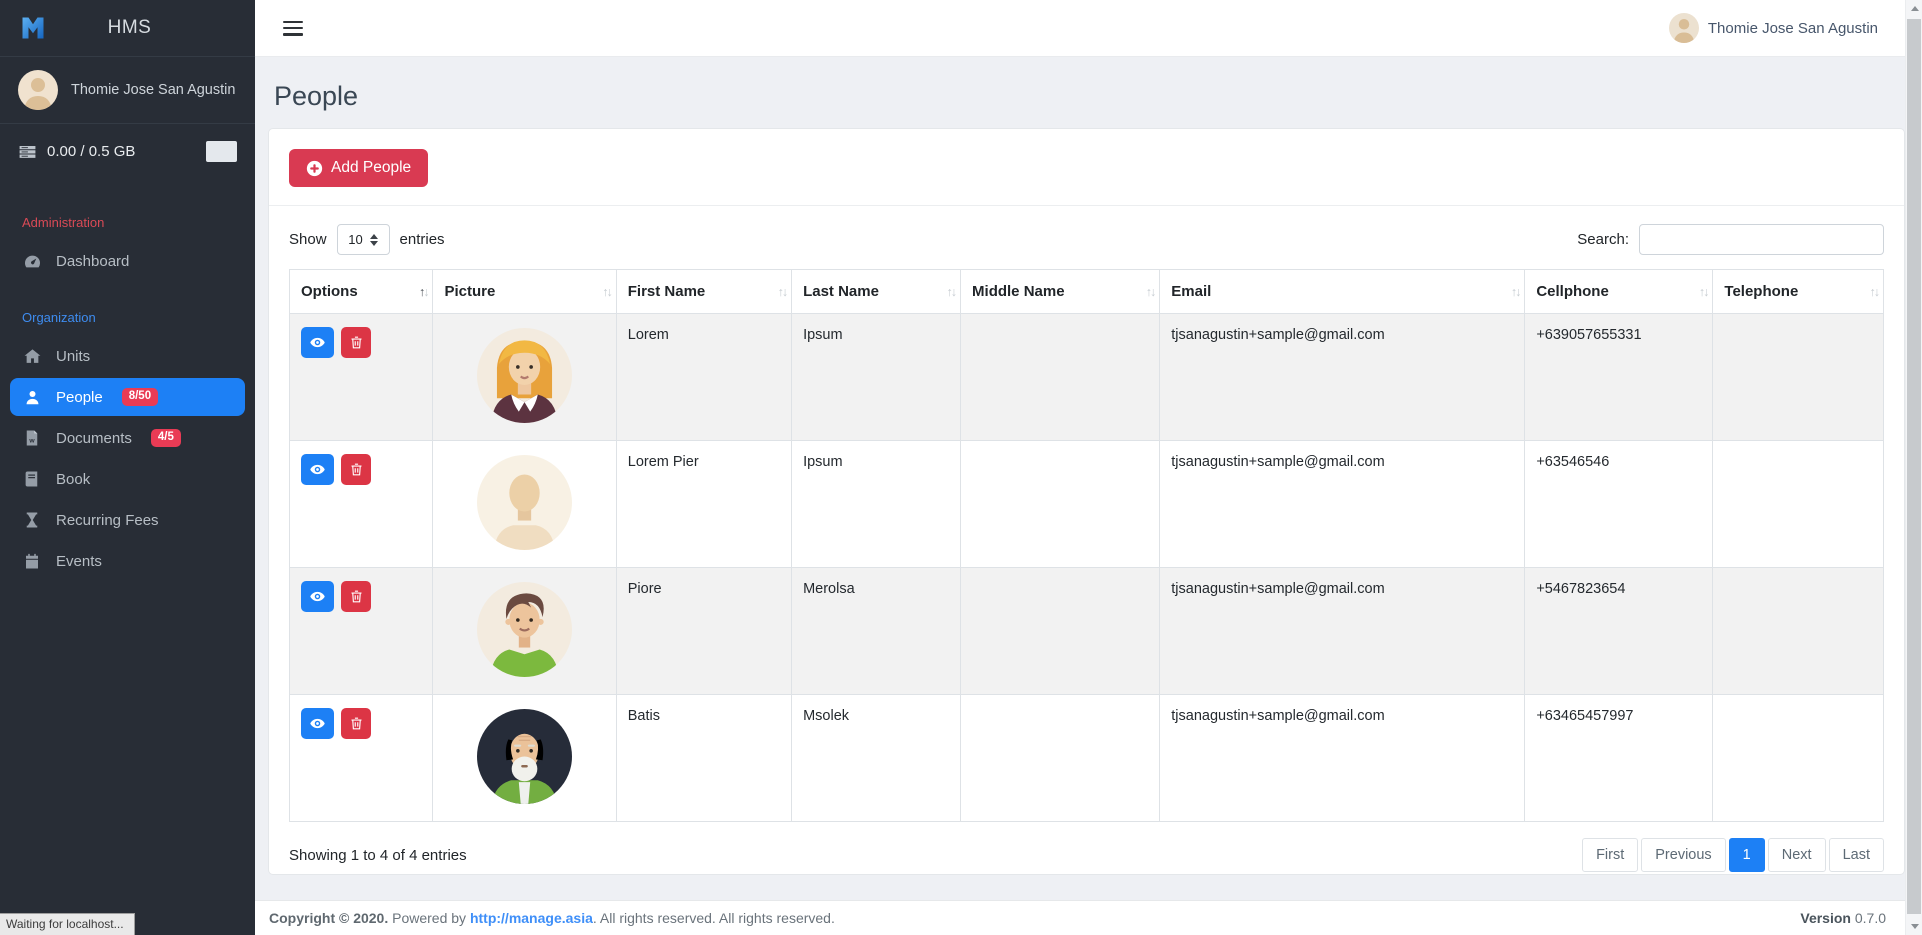  What do you see at coordinates (363, 239) in the screenshot?
I see `page-size-select: 10` at bounding box center [363, 239].